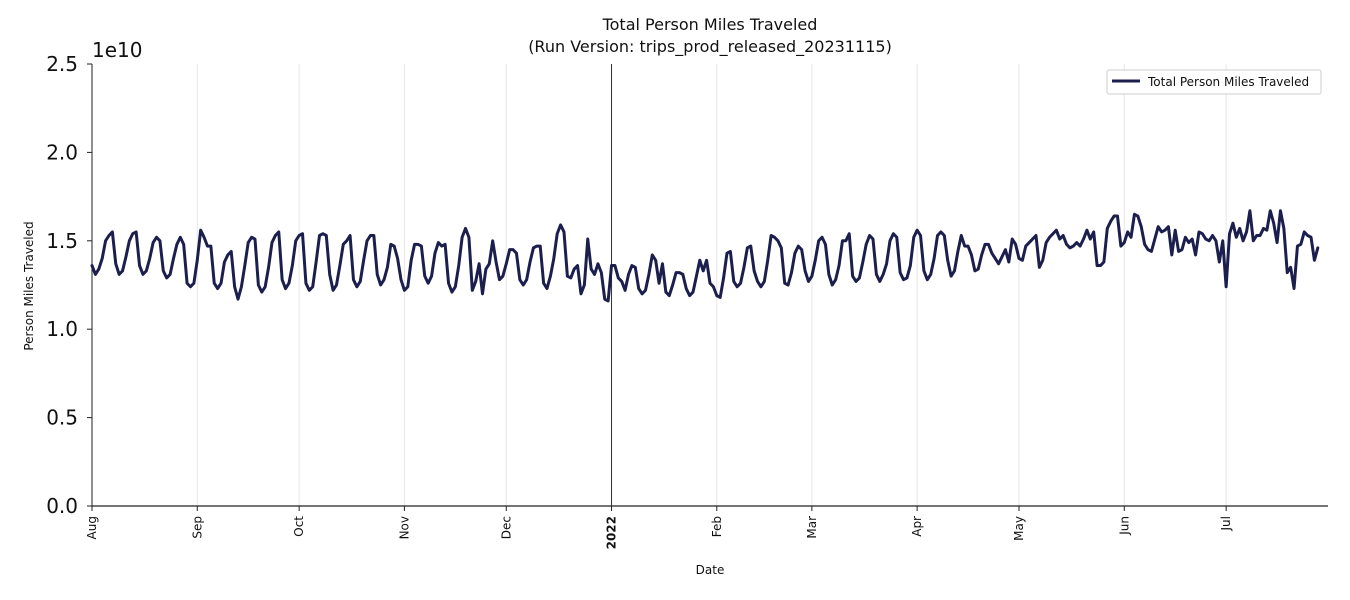 The image size is (1350, 600). I want to click on x-tick-label: Apr, so click(917, 526).